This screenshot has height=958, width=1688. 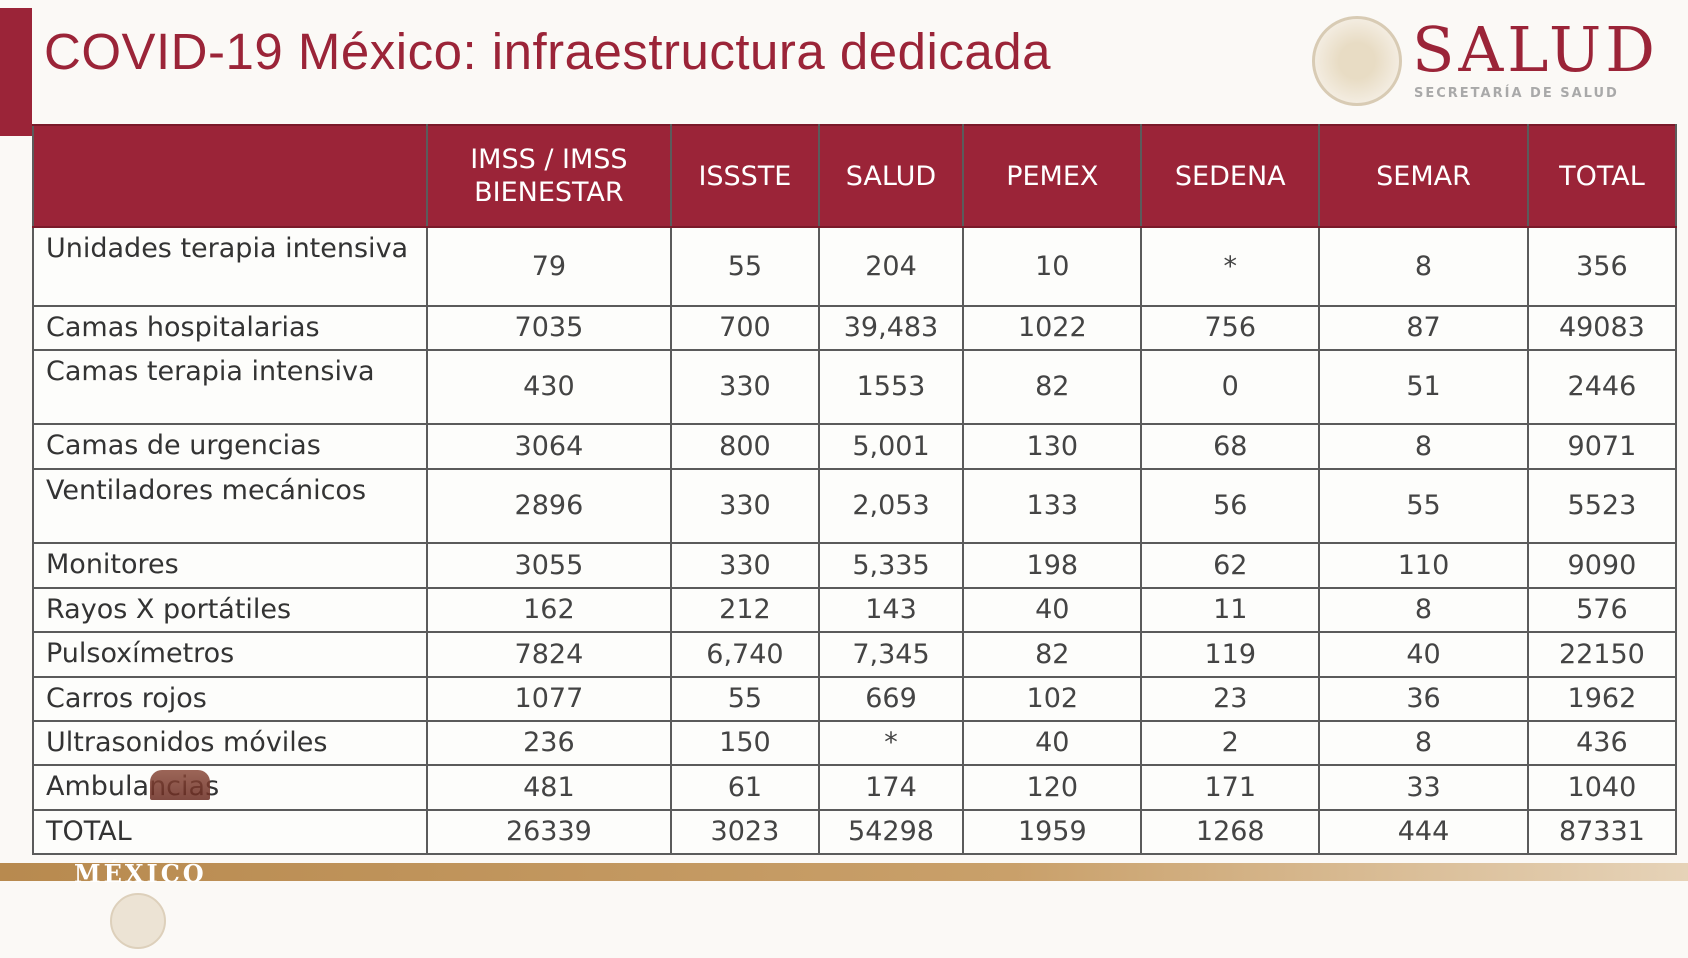 I want to click on column-header: IMSS / IMSS BIENESTAR, so click(x=549, y=176).